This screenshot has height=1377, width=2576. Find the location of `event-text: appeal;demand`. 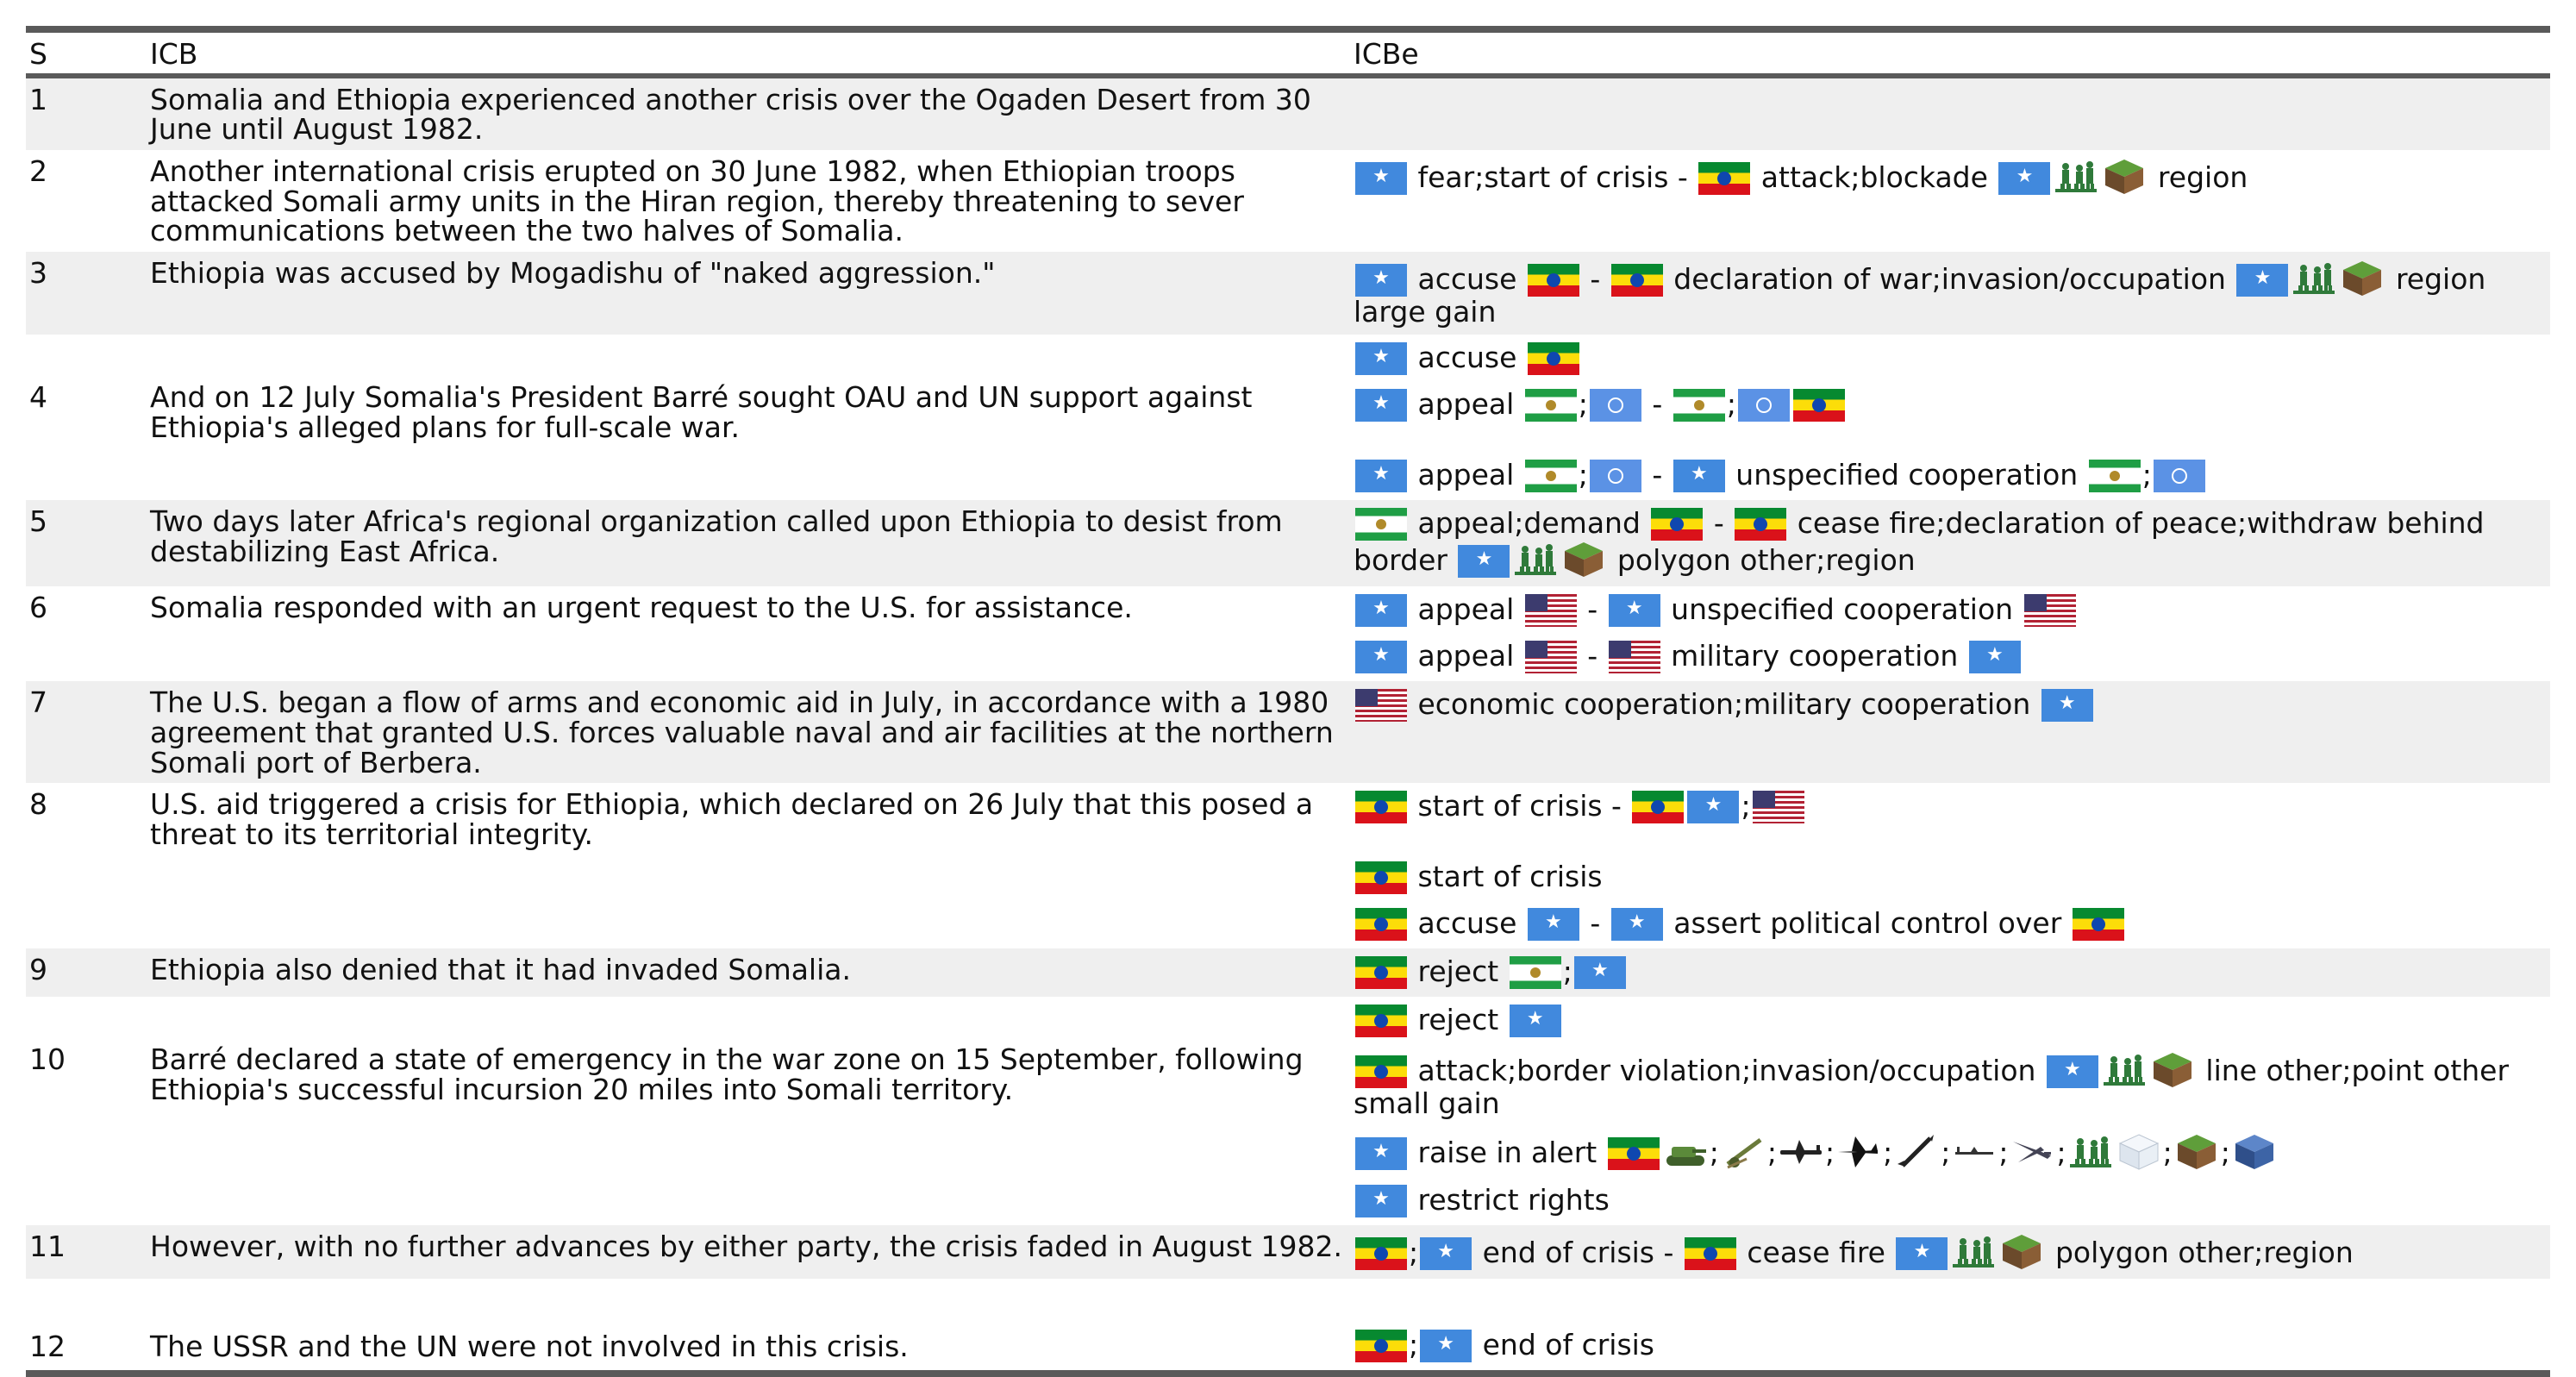

event-text: appeal;demand is located at coordinates (1529, 523).